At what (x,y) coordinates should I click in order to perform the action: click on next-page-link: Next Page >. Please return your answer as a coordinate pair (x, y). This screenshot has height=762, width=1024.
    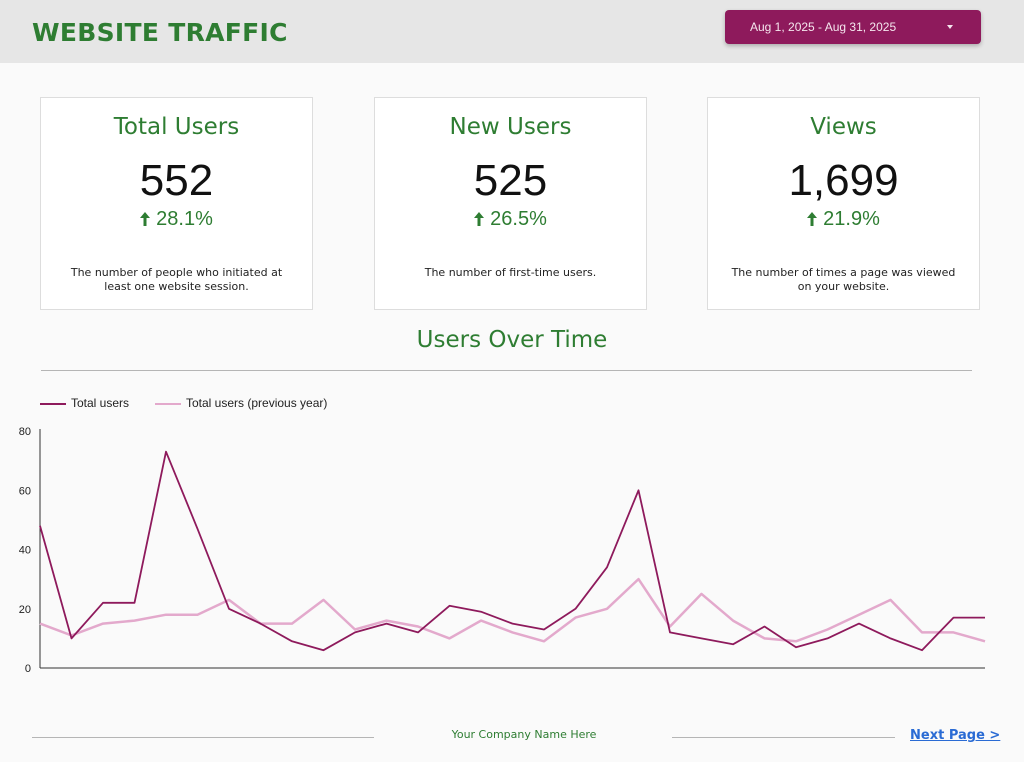
    Looking at the image, I should click on (955, 735).